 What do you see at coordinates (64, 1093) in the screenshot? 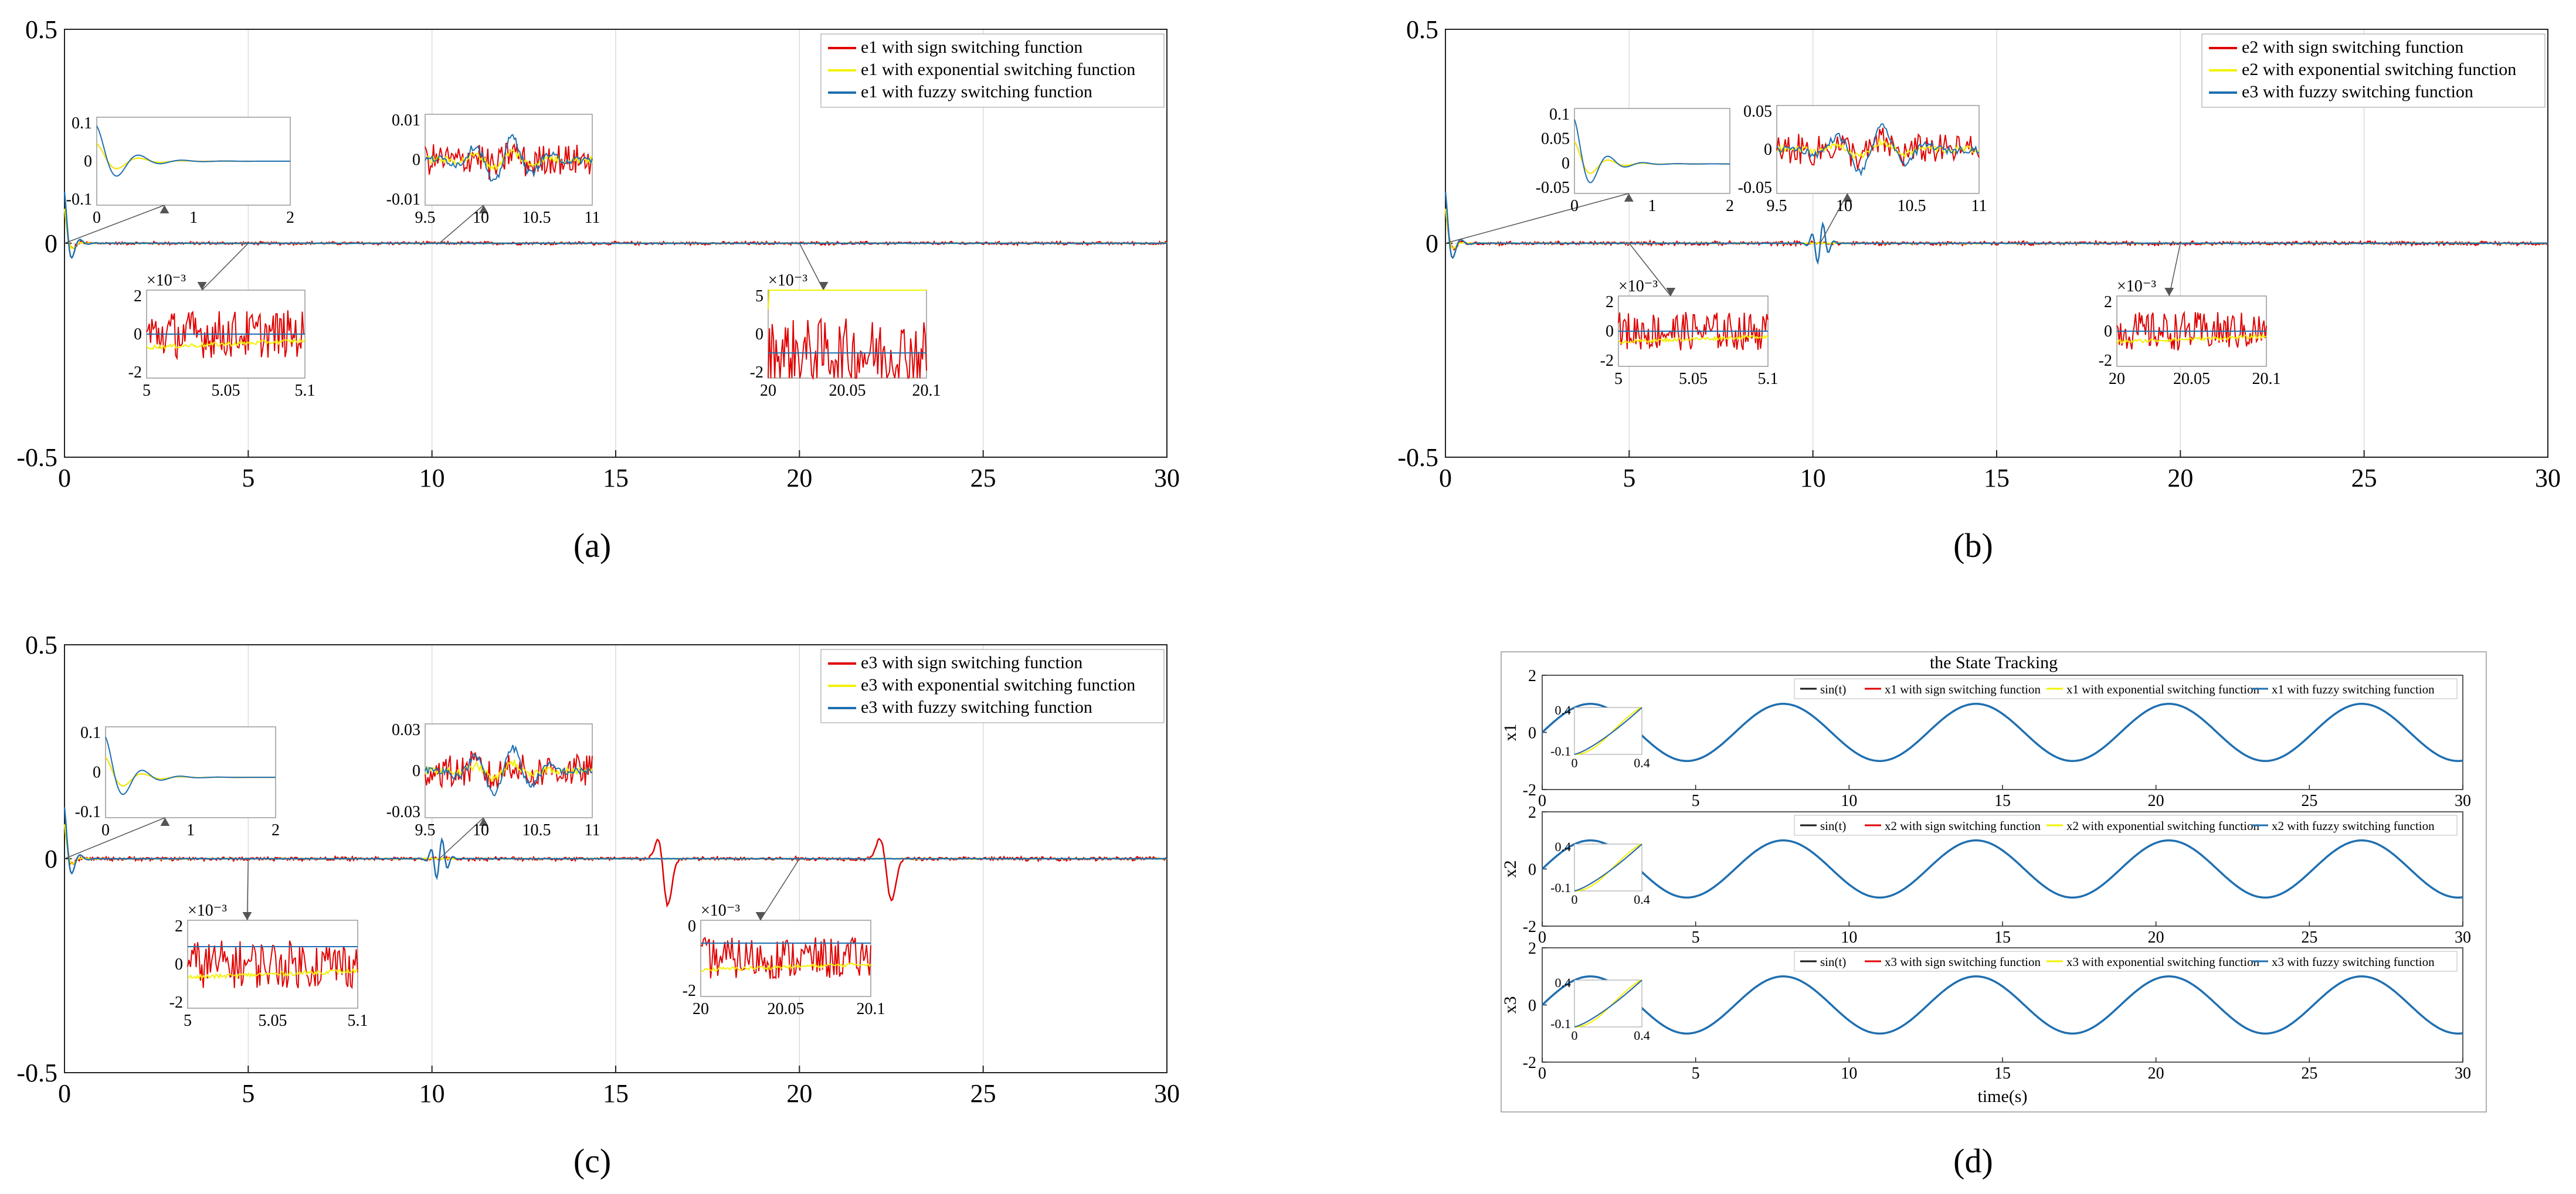
I see `x-tick-label-0: 0` at bounding box center [64, 1093].